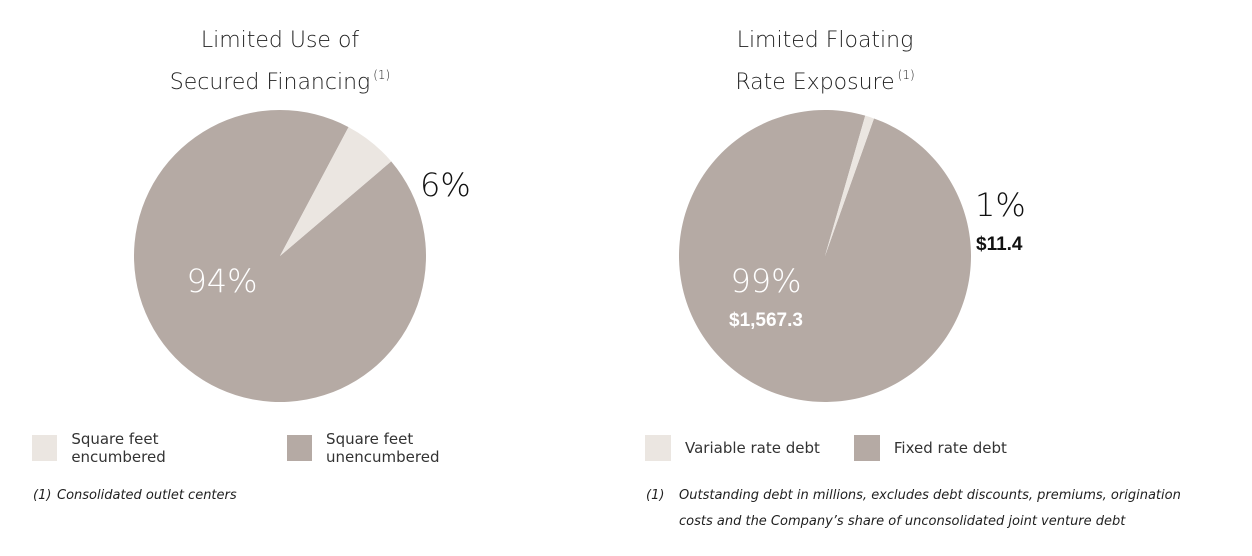  What do you see at coordinates (383, 448) in the screenshot?
I see `legend-label: Square feet unencumbered` at bounding box center [383, 448].